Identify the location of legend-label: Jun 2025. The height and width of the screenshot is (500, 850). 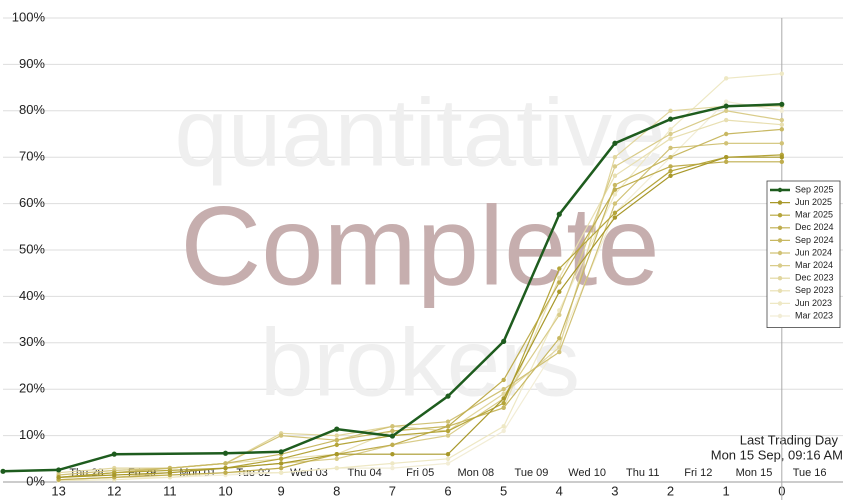
(813, 202).